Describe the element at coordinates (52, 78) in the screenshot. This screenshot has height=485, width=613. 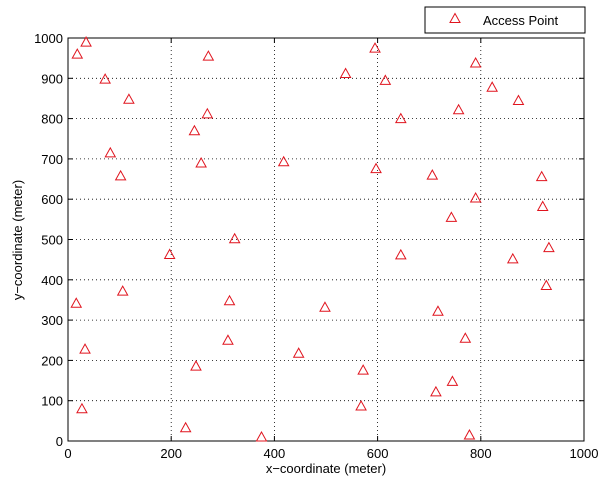
I see `y-tick-label: 900` at that location.